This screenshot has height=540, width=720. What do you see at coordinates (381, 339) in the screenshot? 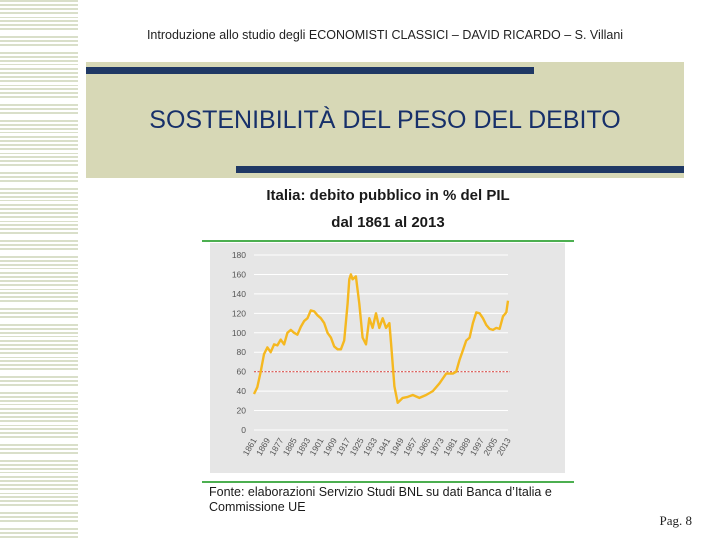
I see `series-line` at bounding box center [381, 339].